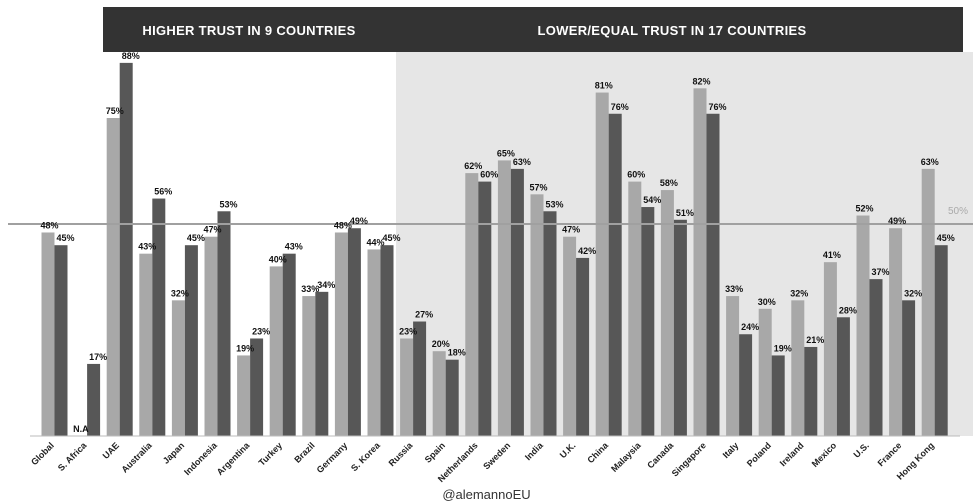 The height and width of the screenshot is (504, 973). What do you see at coordinates (485, 308) in the screenshot?
I see `bar-netherlands-s2` at bounding box center [485, 308].